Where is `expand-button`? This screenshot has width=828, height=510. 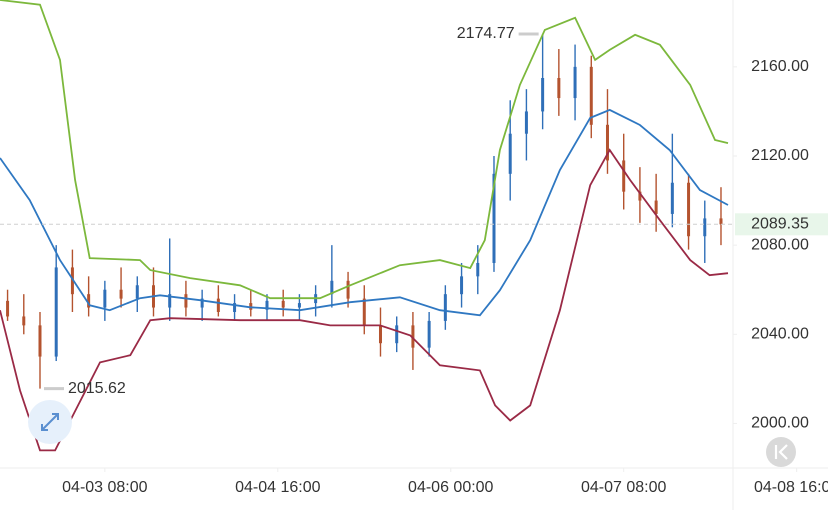
expand-button is located at coordinates (50, 422).